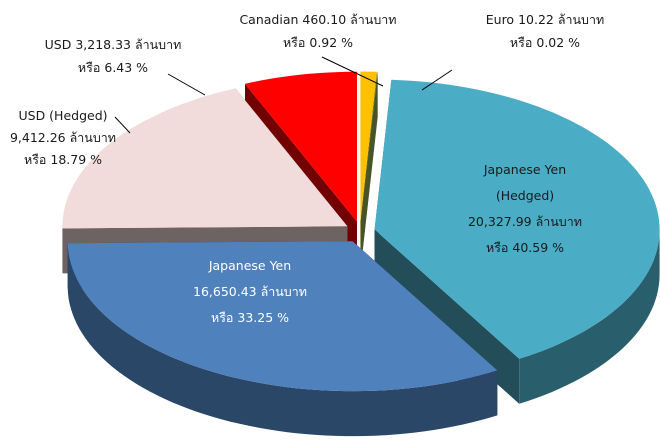 Image resolution: width=660 pixels, height=448 pixels. What do you see at coordinates (317, 31) in the screenshot?
I see `data-label: Canadian 460.10 ล้านบาทหรือ 0.92 %` at bounding box center [317, 31].